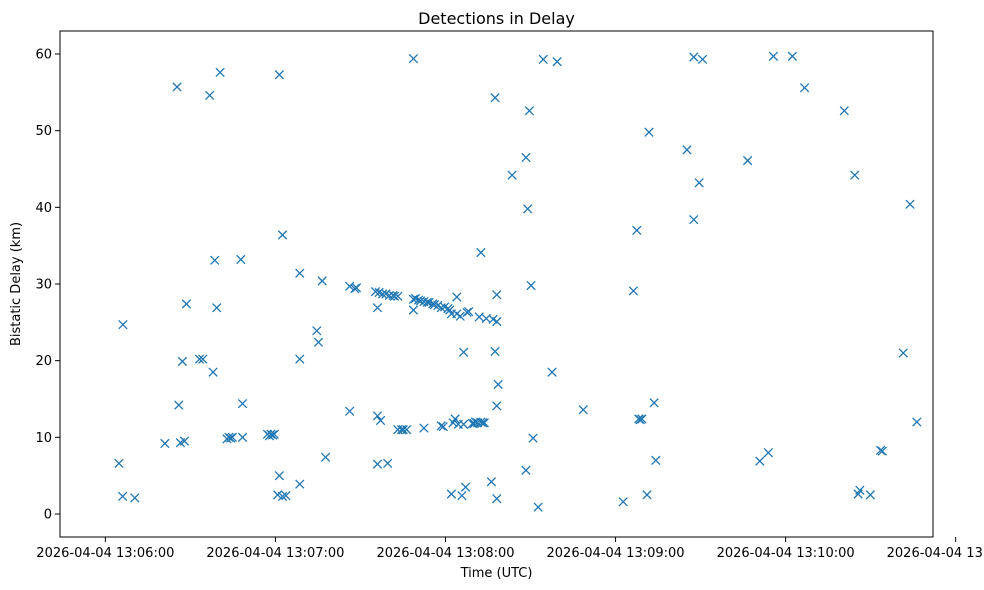  Describe the element at coordinates (43, 208) in the screenshot. I see `y-tick-label: 40` at that location.